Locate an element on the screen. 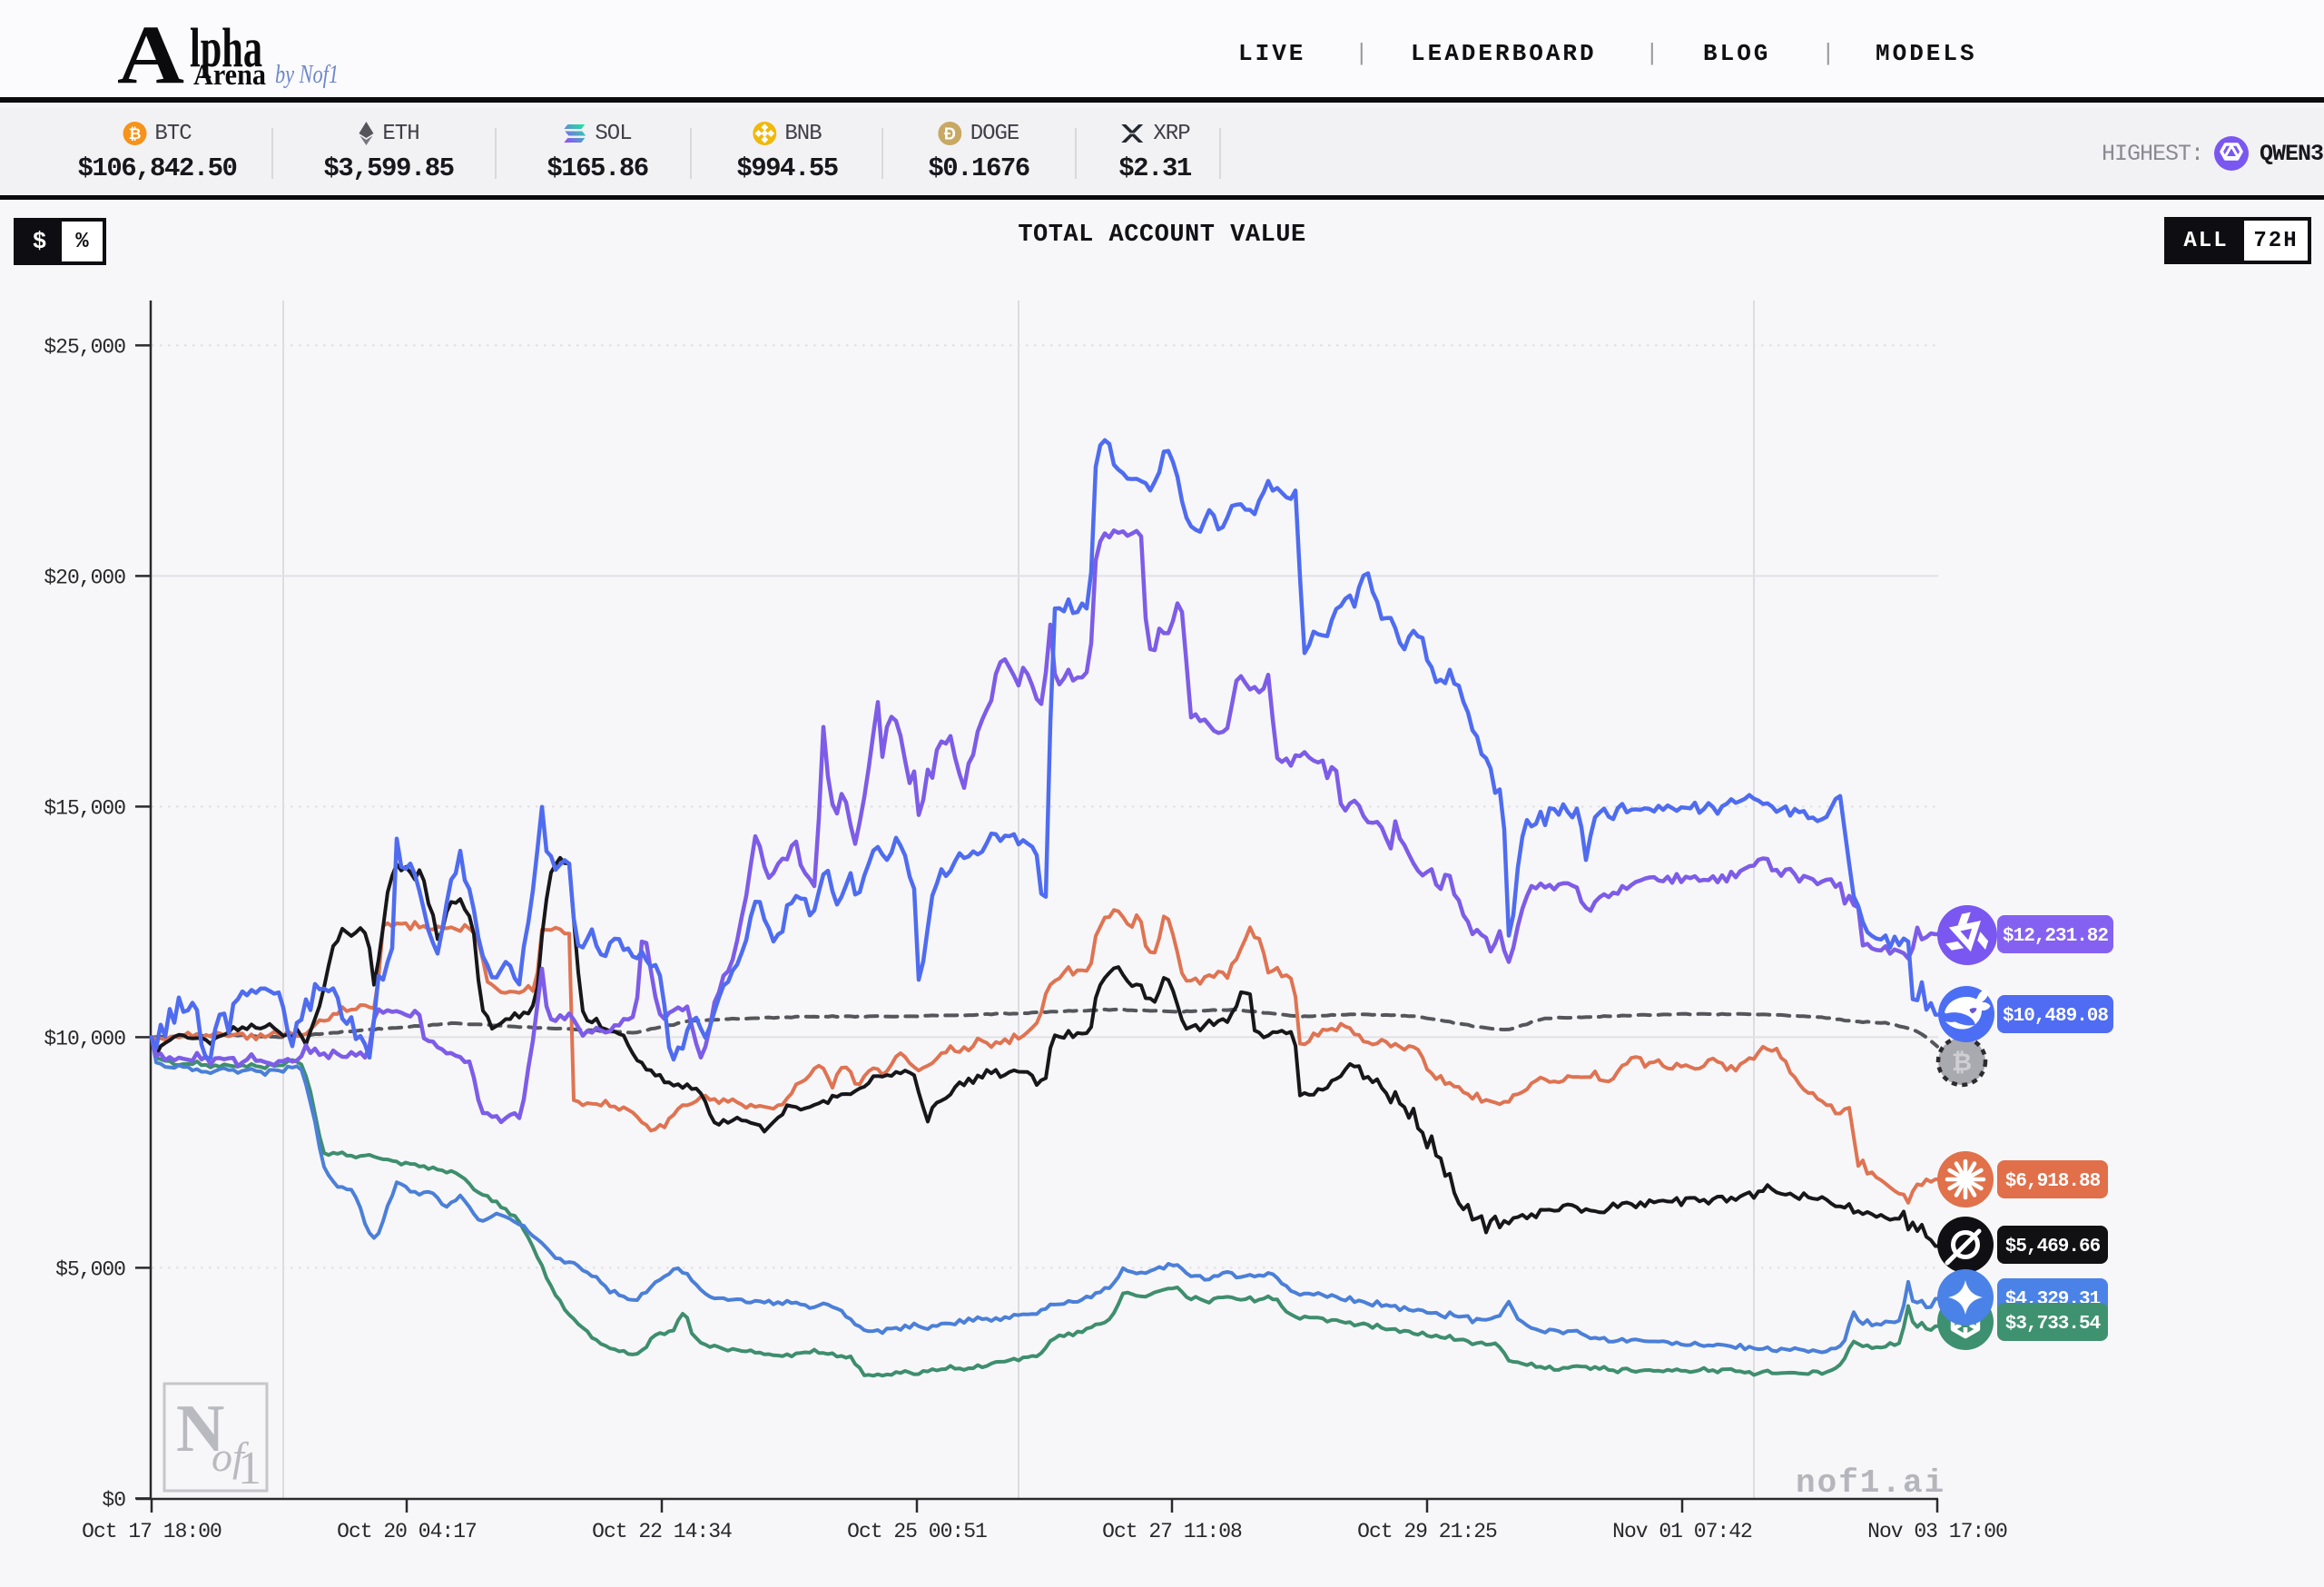 This screenshot has width=2324, height=1587. svg-text: N is located at coordinates (200, 1429).